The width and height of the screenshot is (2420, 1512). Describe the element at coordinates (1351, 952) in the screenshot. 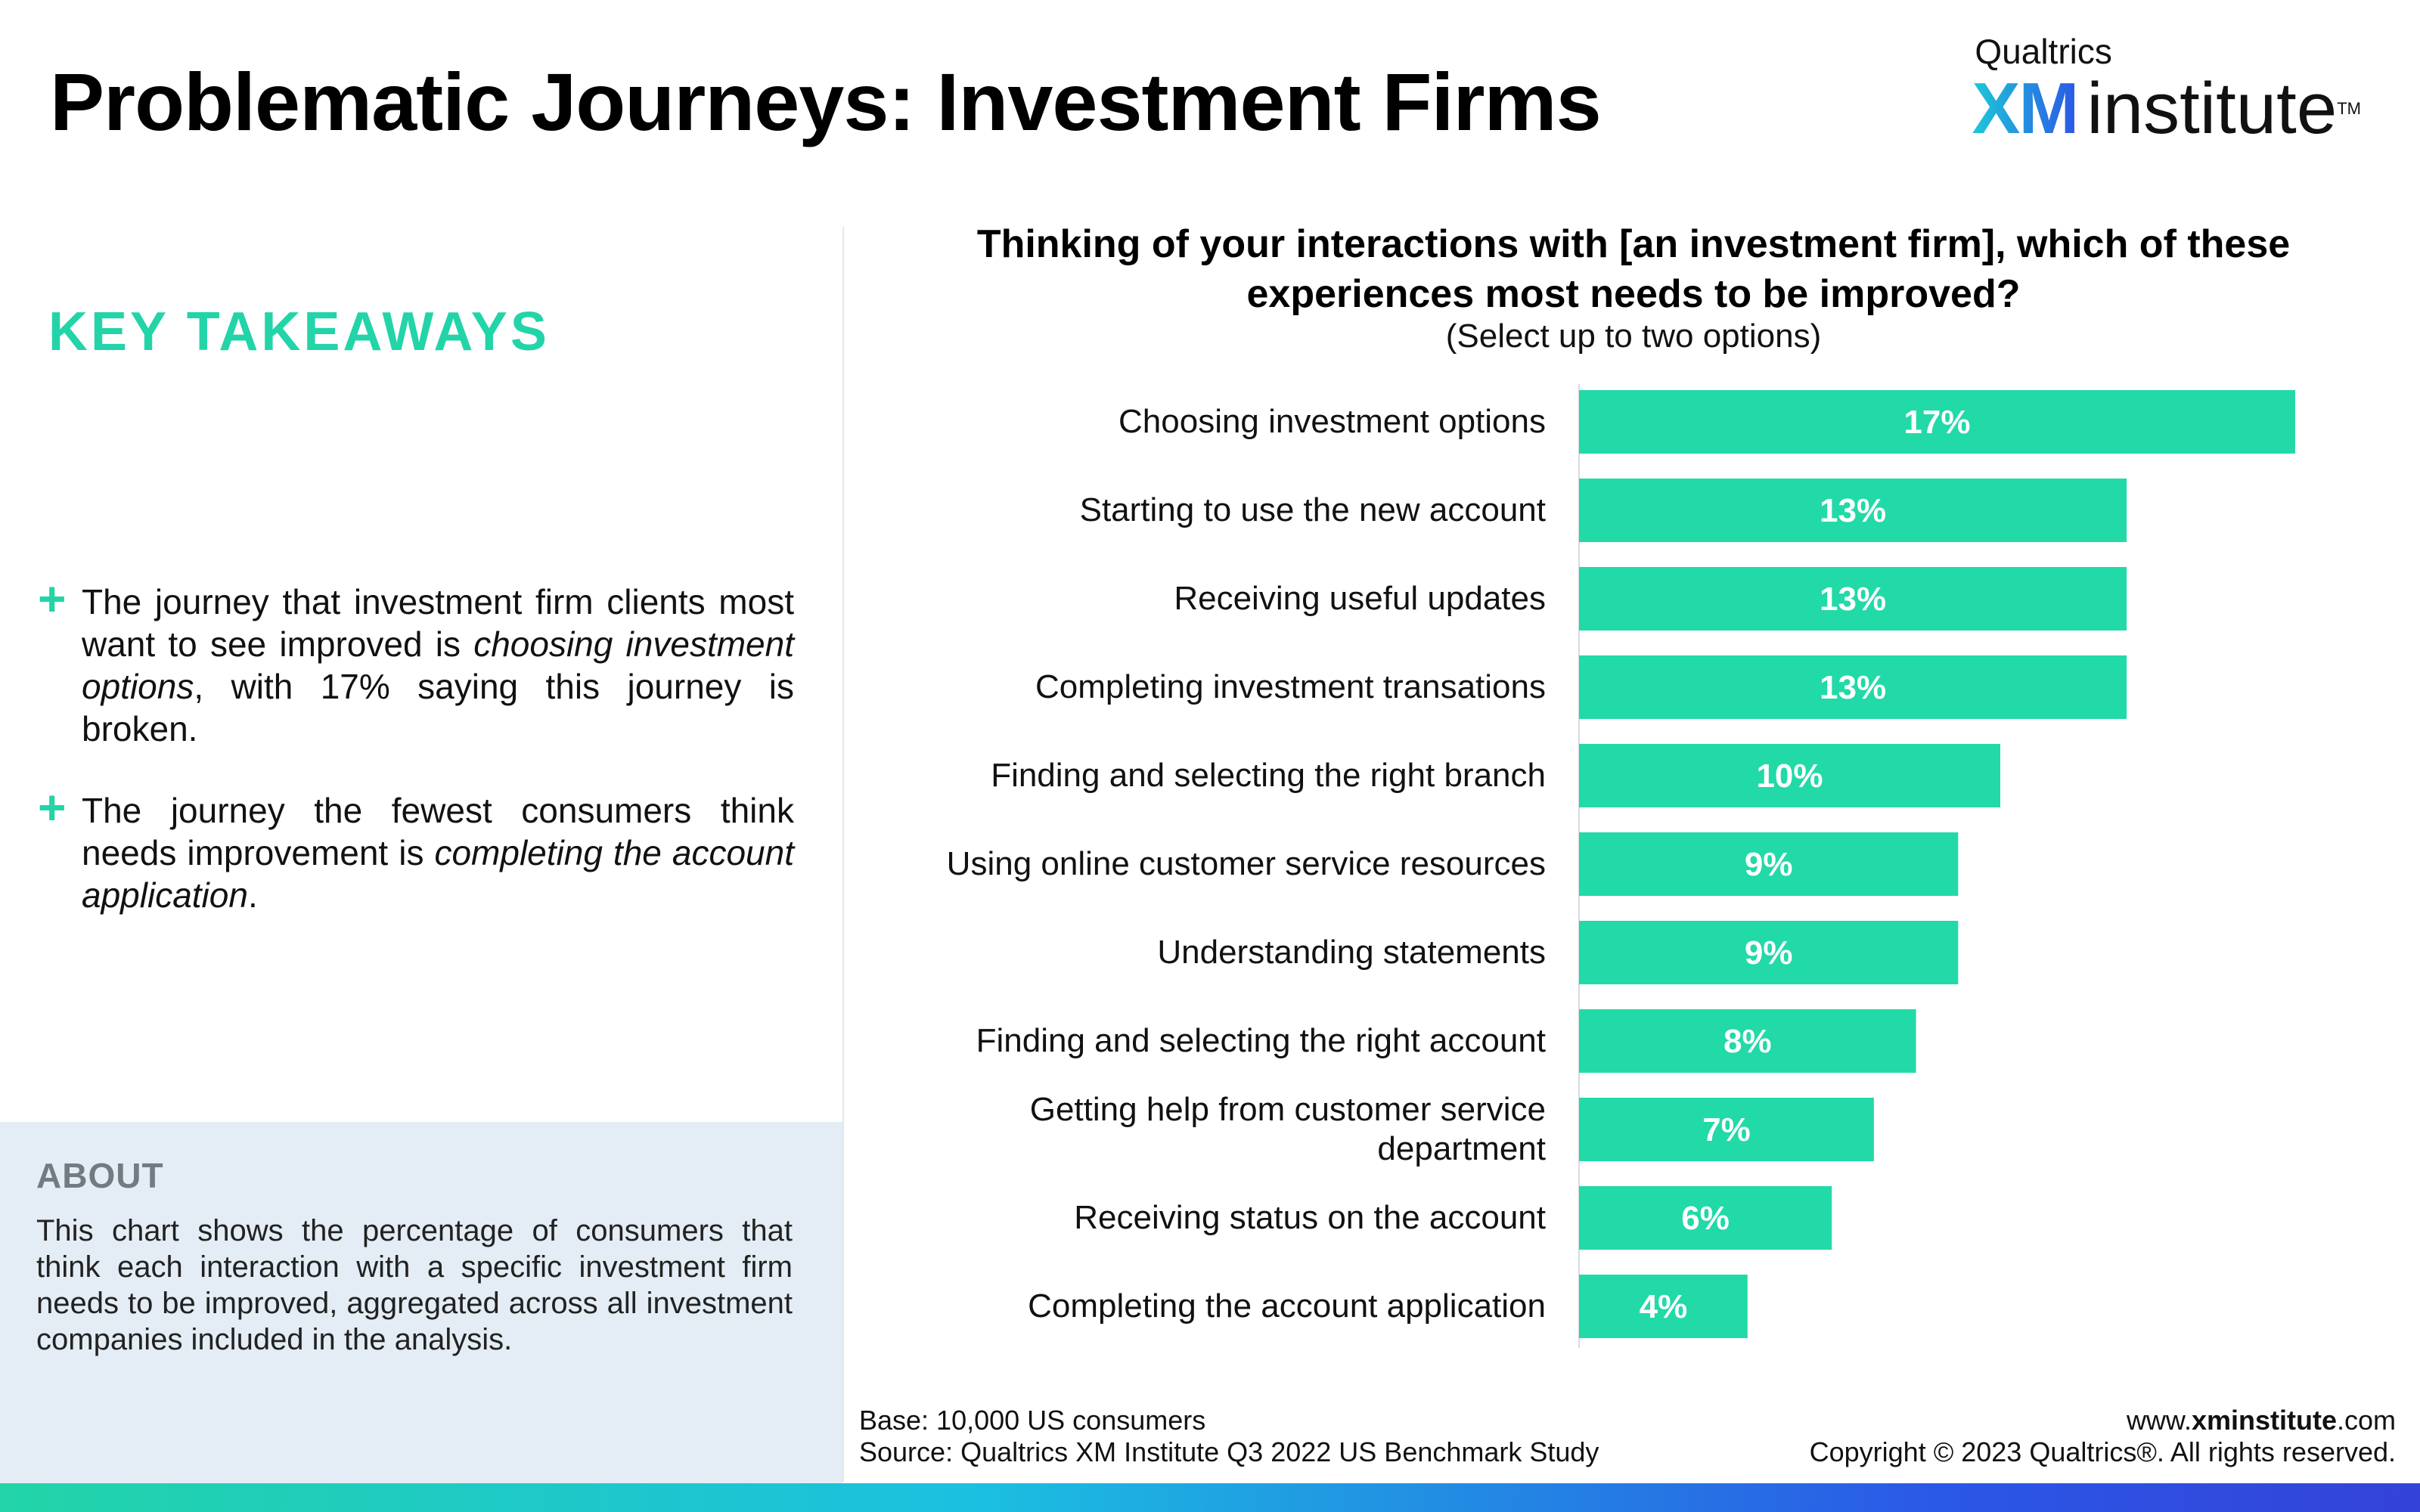

I see `category-label: Understanding statements` at that location.